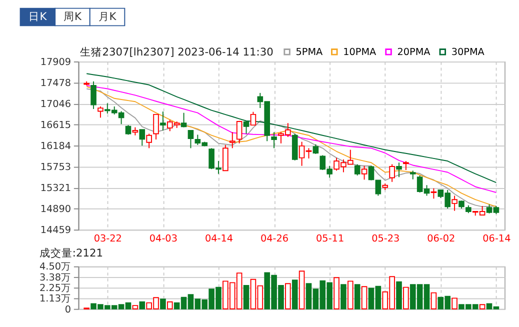  Describe the element at coordinates (386, 239) in the screenshot. I see `x-tick-label: 05-23` at that location.